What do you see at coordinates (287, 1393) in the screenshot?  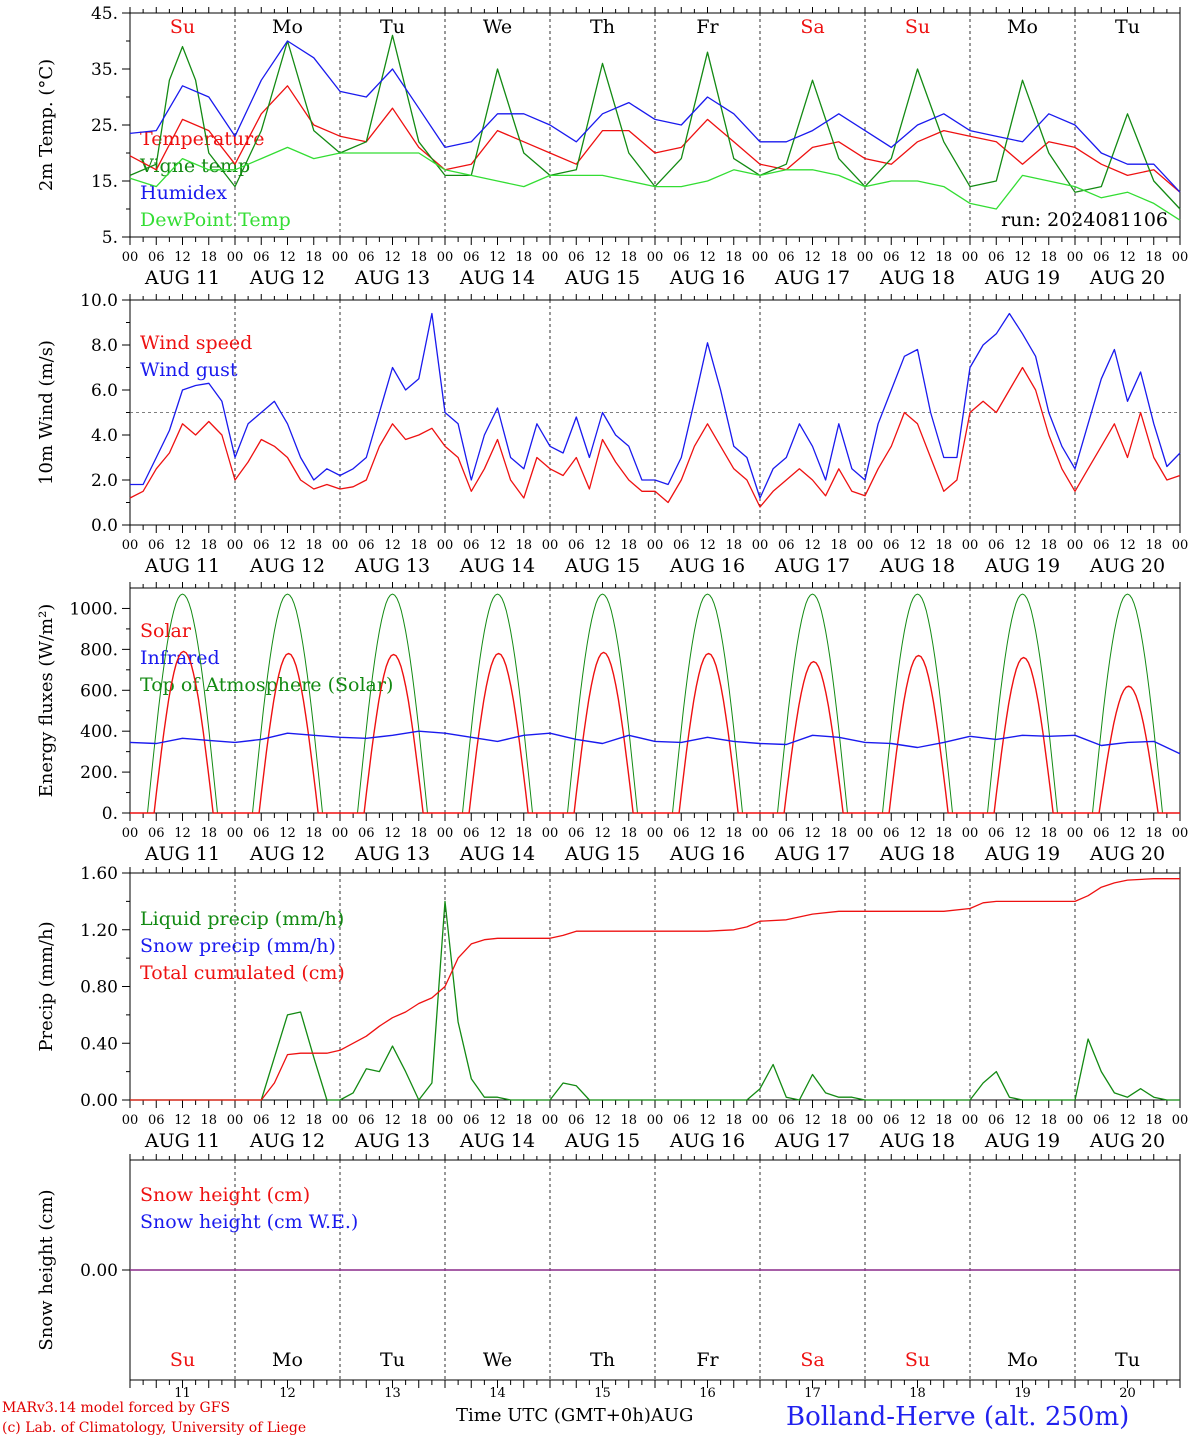 I see `day-number: 12` at bounding box center [287, 1393].